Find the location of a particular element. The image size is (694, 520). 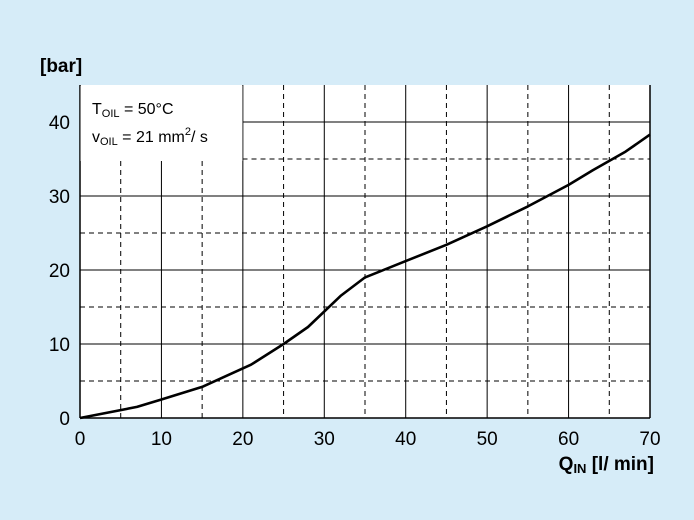

x-axis-label-unit: [l/ min] is located at coordinates (620, 464).